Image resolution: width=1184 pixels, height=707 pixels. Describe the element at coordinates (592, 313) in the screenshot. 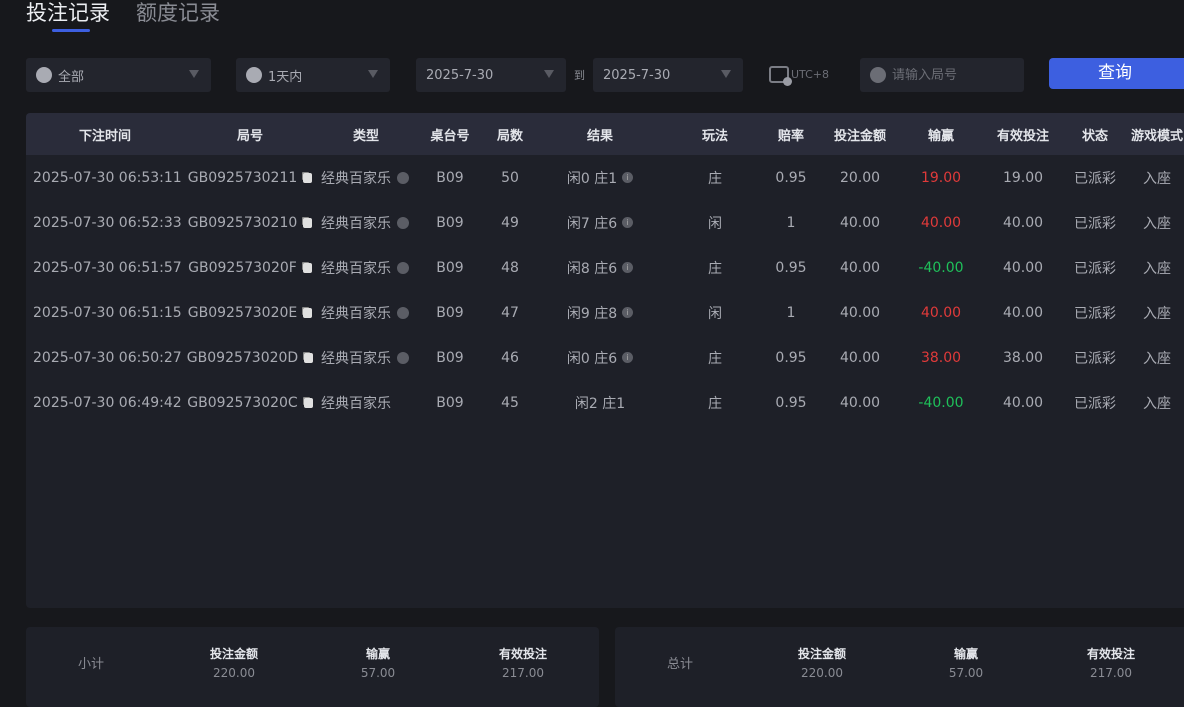

I see `result-value: 闲9 庄8` at that location.